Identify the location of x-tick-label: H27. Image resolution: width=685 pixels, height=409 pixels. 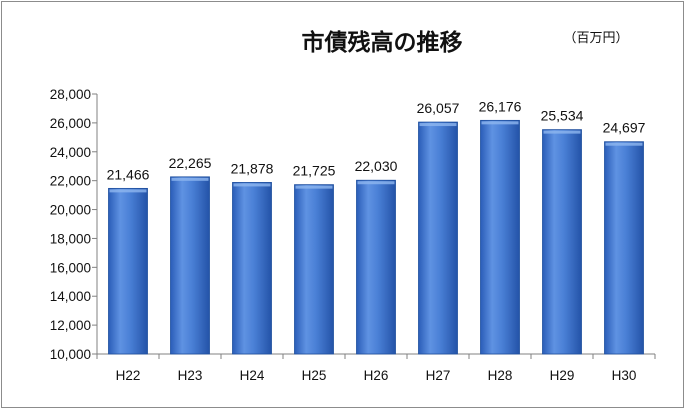
(438, 375).